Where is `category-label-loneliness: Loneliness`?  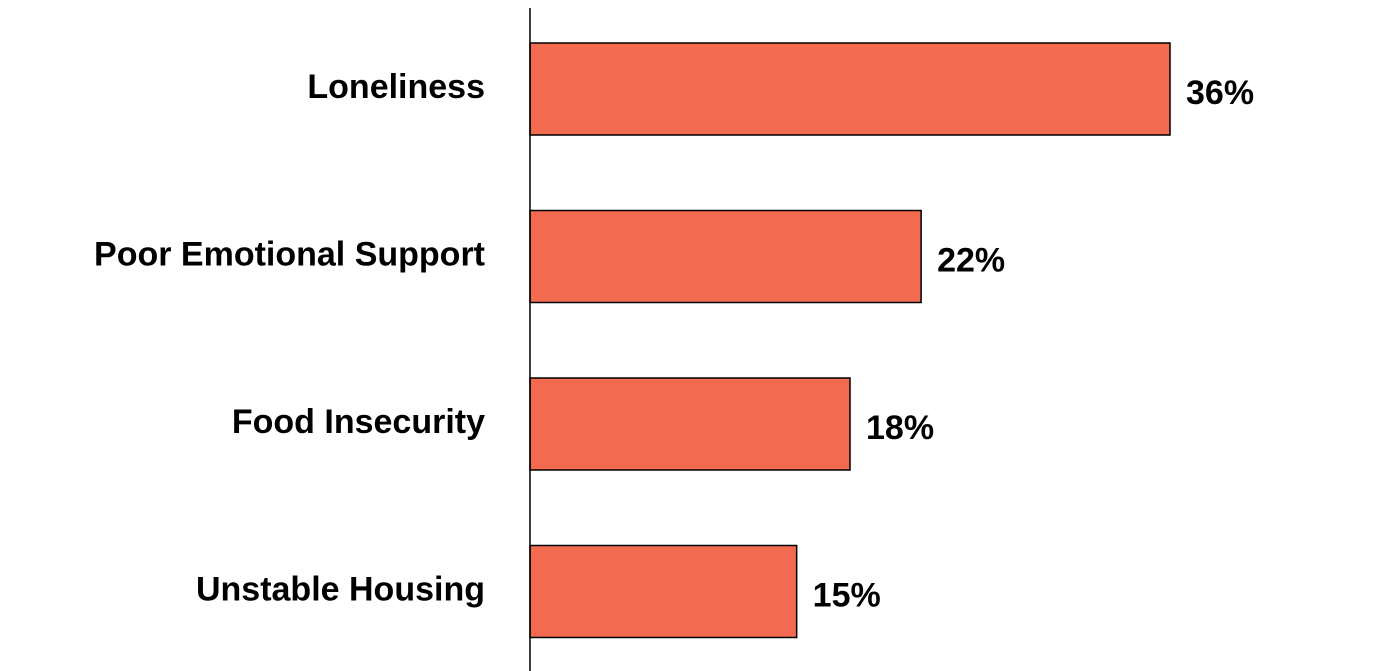 category-label-loneliness: Loneliness is located at coordinates (396, 87).